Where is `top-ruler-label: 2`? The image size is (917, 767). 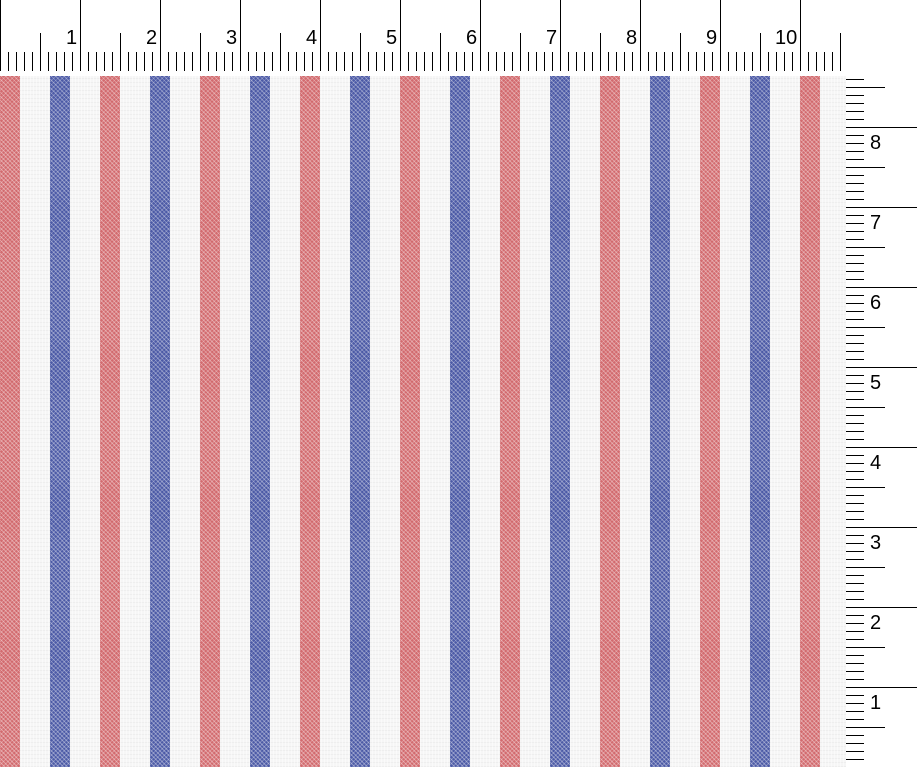 top-ruler-label: 2 is located at coordinates (152, 38).